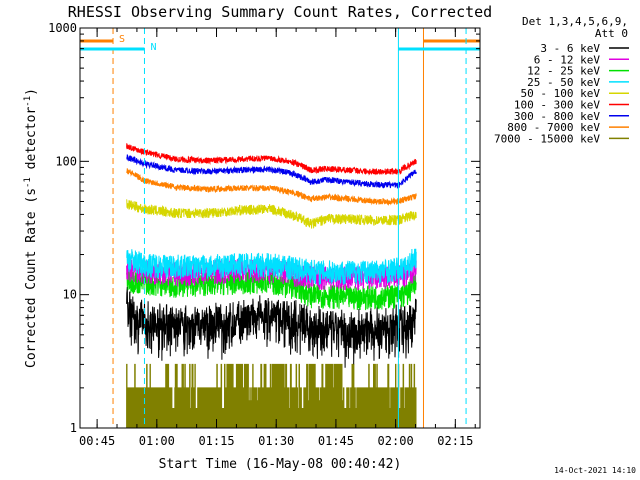 Image resolution: width=640 pixels, height=480 pixels. I want to click on x-tick-label: 02:00, so click(396, 441).